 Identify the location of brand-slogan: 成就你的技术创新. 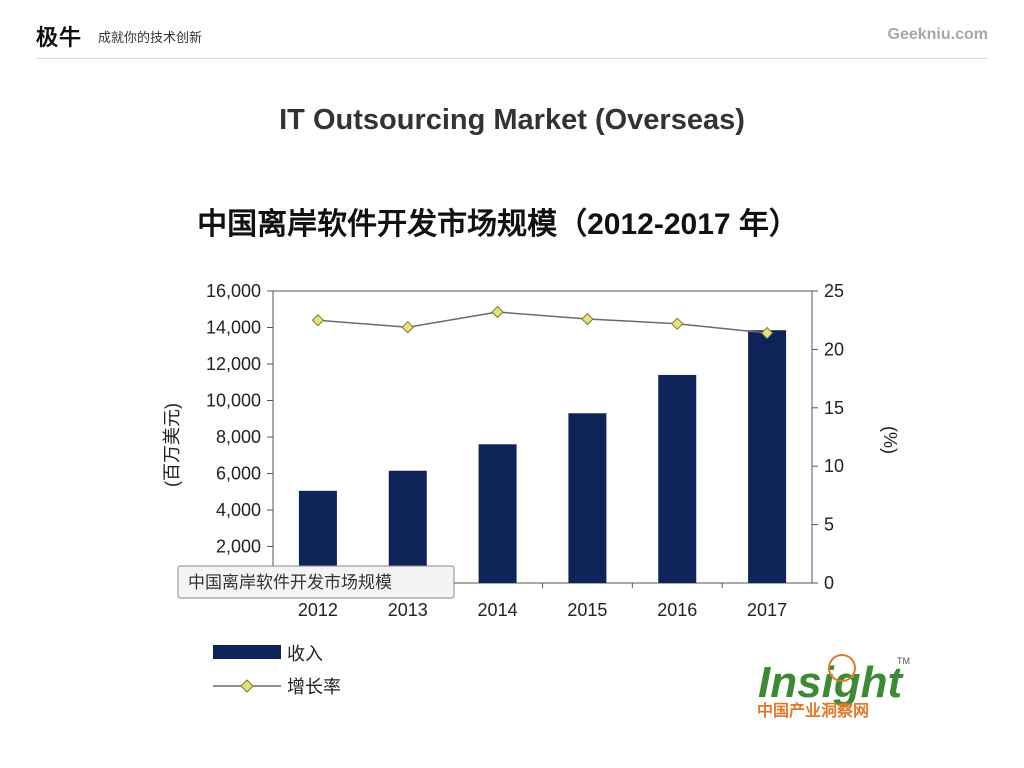
(150, 37).